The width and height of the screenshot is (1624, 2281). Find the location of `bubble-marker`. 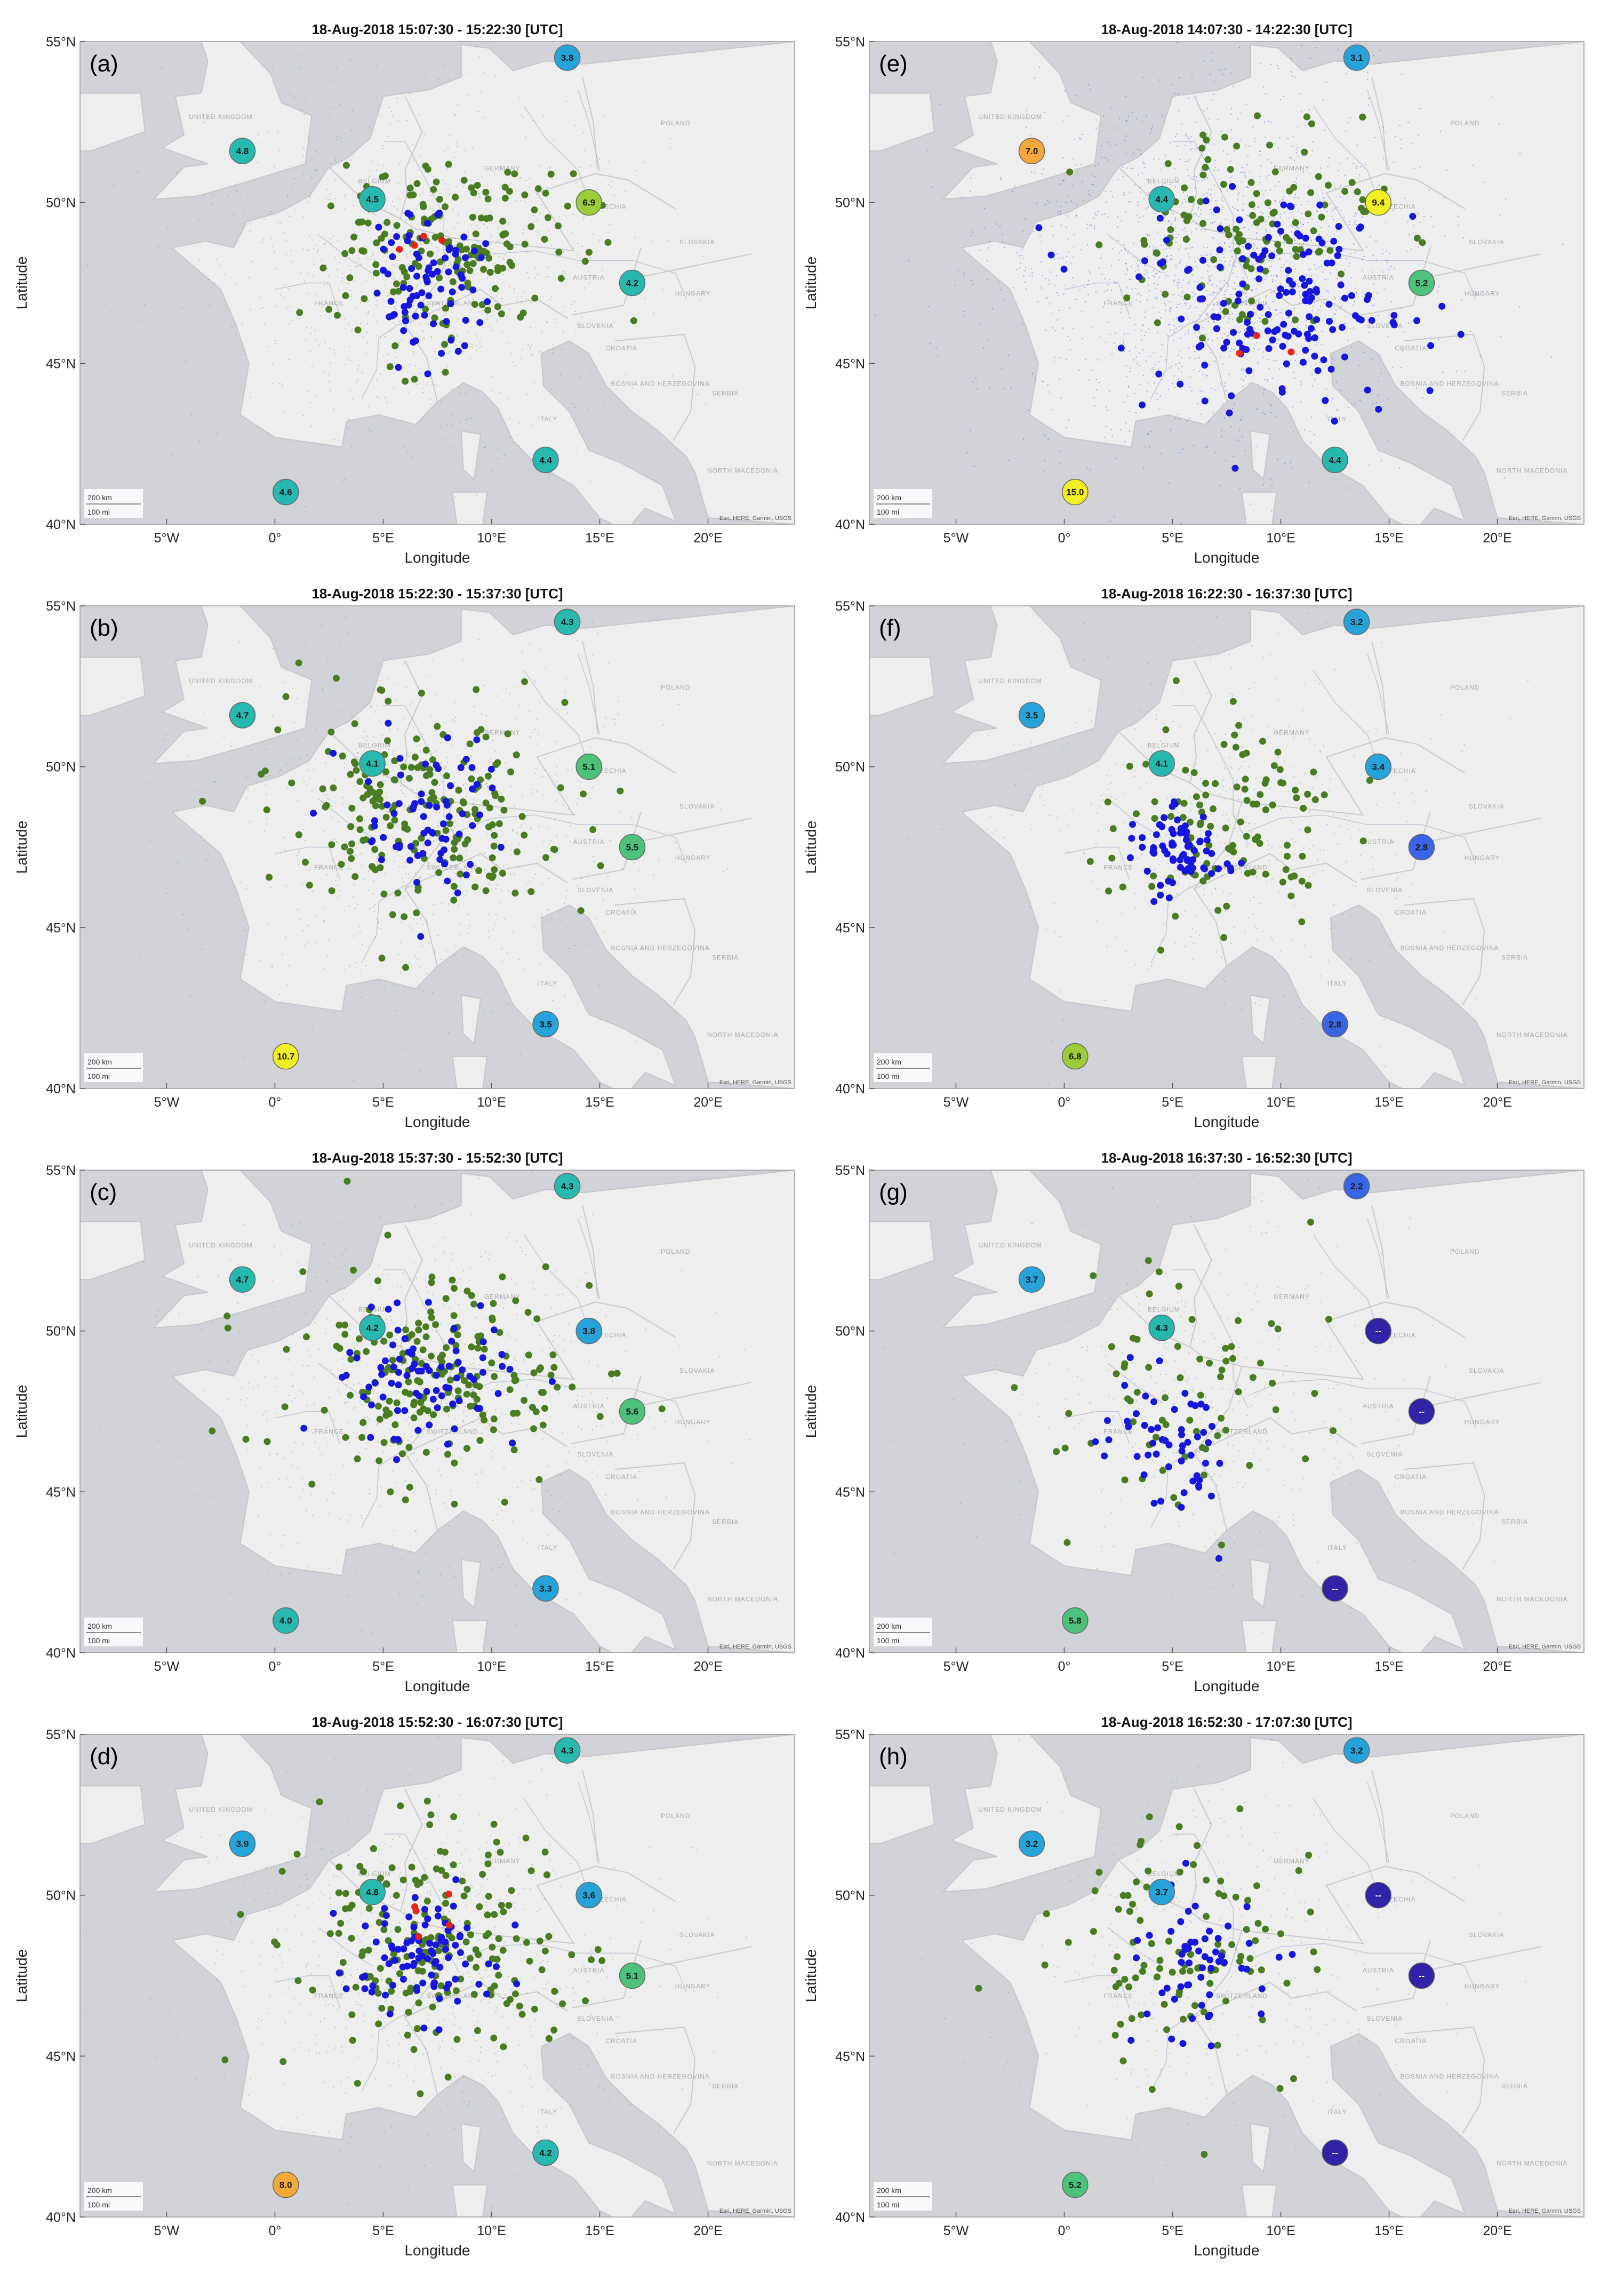

bubble-marker is located at coordinates (372, 199).